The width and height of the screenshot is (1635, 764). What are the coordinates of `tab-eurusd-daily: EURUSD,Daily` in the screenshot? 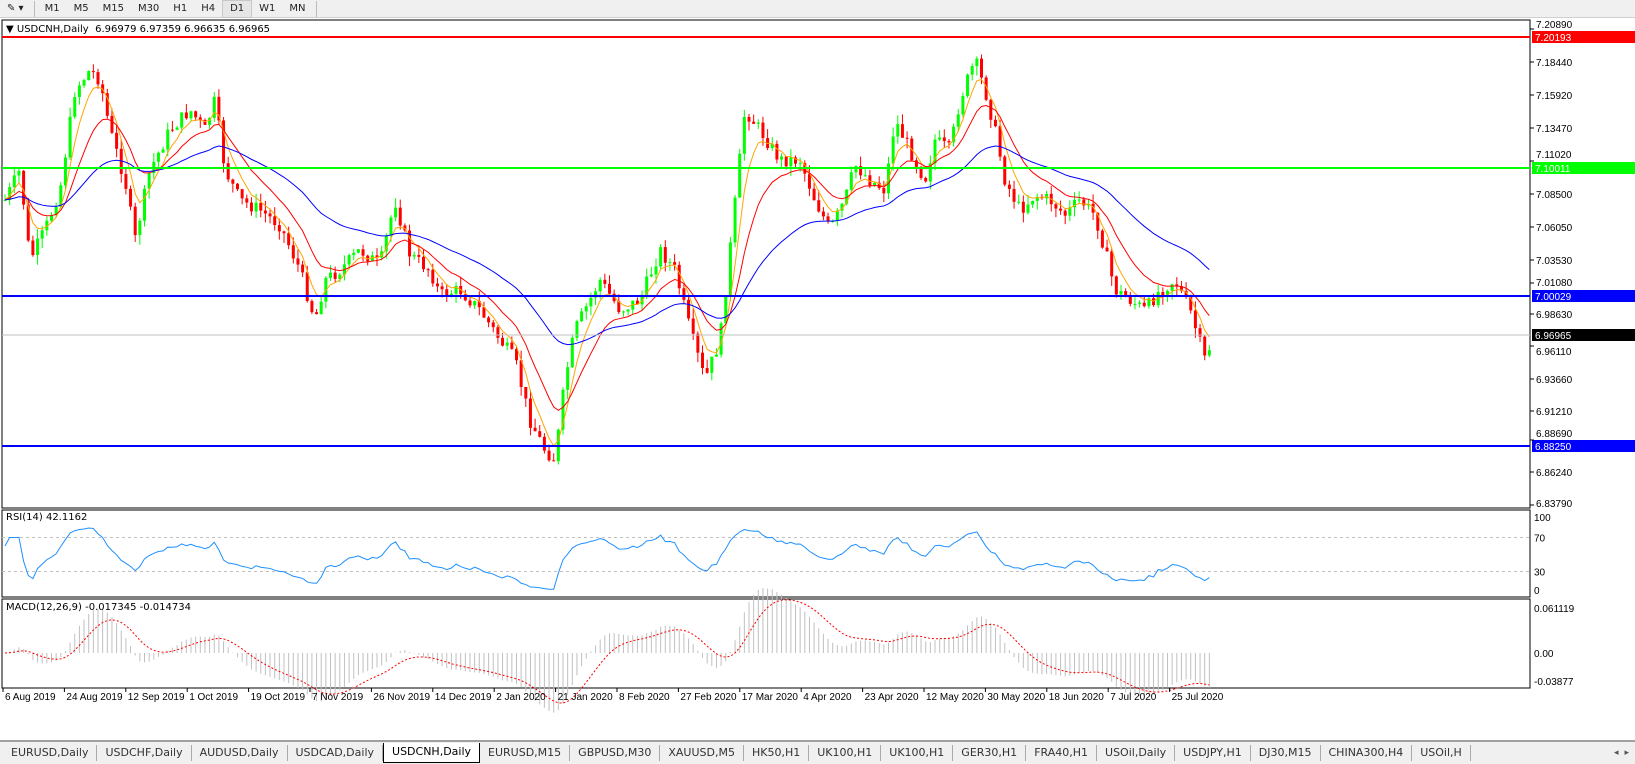 It's located at (50, 753).